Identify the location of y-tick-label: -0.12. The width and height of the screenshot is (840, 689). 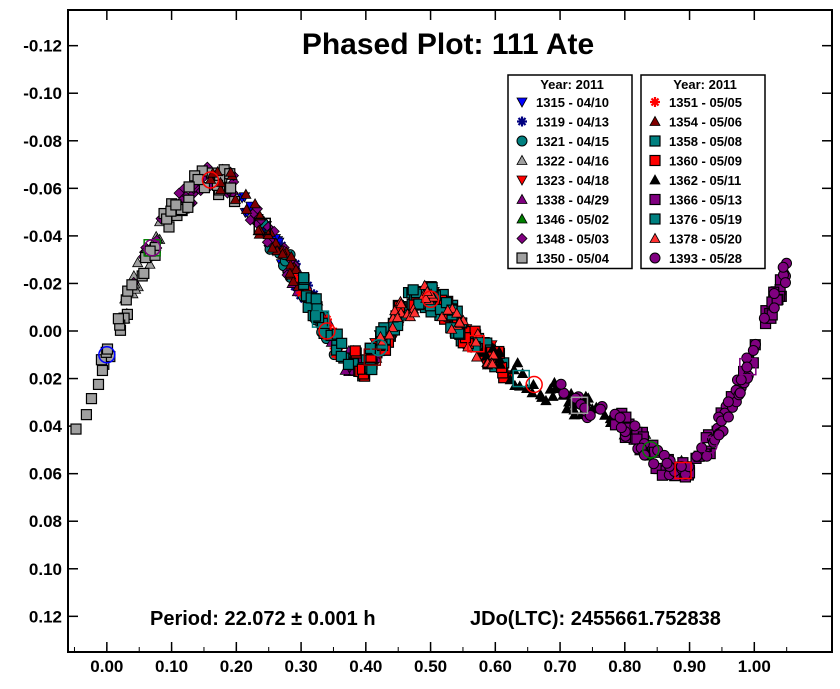
(42, 46).